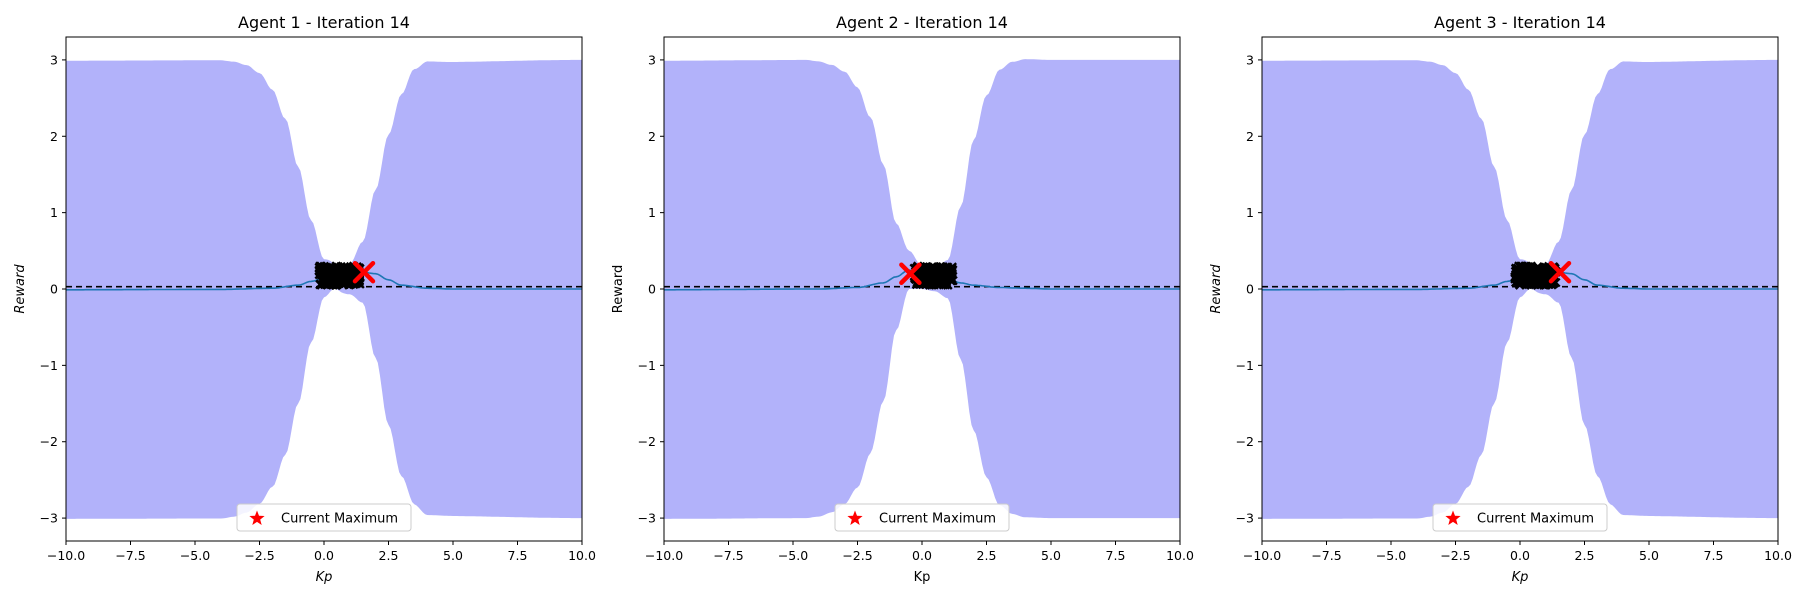 This screenshot has width=1800, height=600. Describe the element at coordinates (922, 22) in the screenshot. I see `chart-title: Agent 2 - Iteration 14` at that location.